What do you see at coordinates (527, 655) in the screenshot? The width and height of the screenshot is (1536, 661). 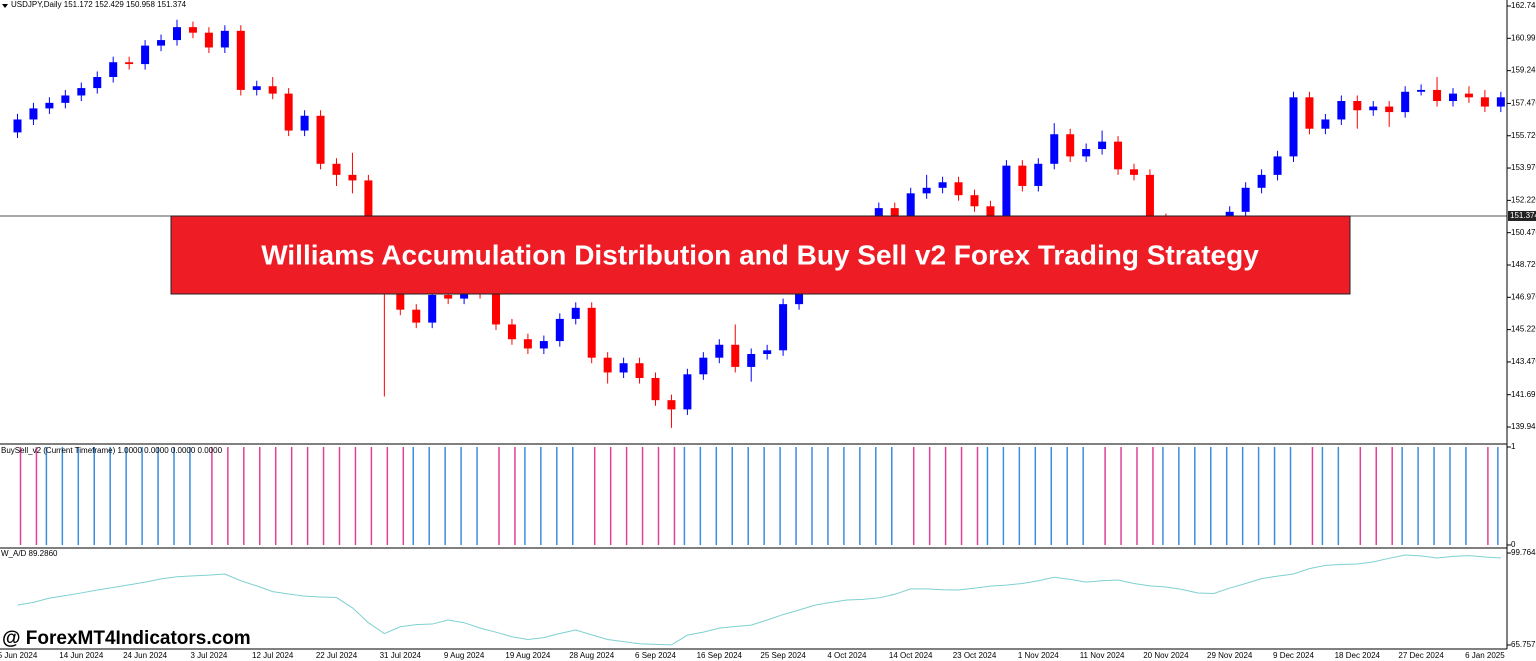 I see `x-tick-label: 19 Aug 2024` at bounding box center [527, 655].